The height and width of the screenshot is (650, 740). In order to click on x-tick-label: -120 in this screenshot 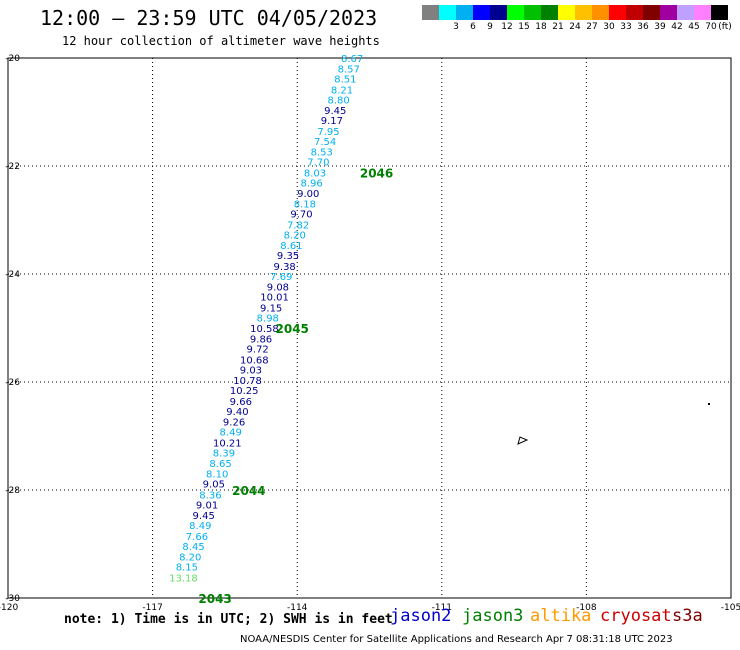, I will do `click(9, 608)`.